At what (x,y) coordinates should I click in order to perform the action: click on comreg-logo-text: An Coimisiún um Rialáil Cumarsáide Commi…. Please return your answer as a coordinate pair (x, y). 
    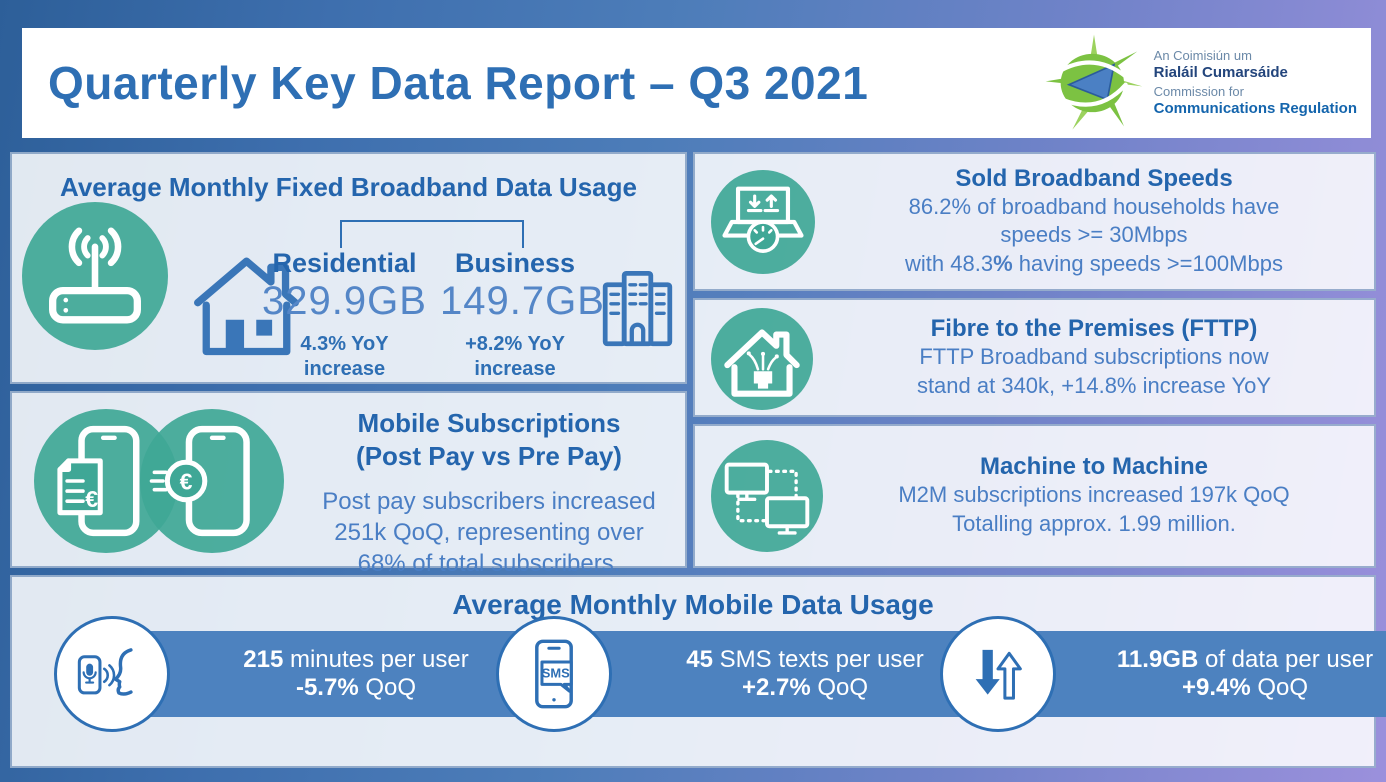
    Looking at the image, I should click on (1255, 82).